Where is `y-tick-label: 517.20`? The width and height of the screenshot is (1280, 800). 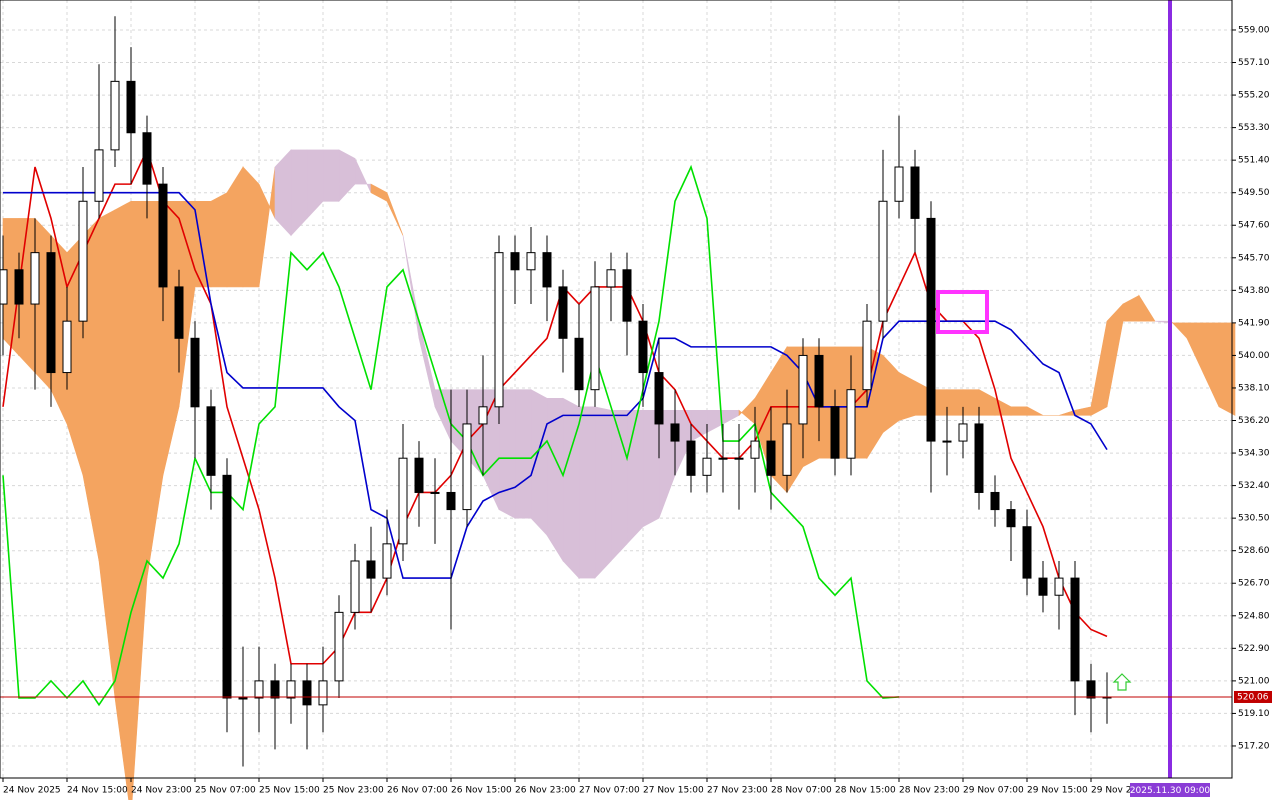
y-tick-label: 517.20 is located at coordinates (1254, 746).